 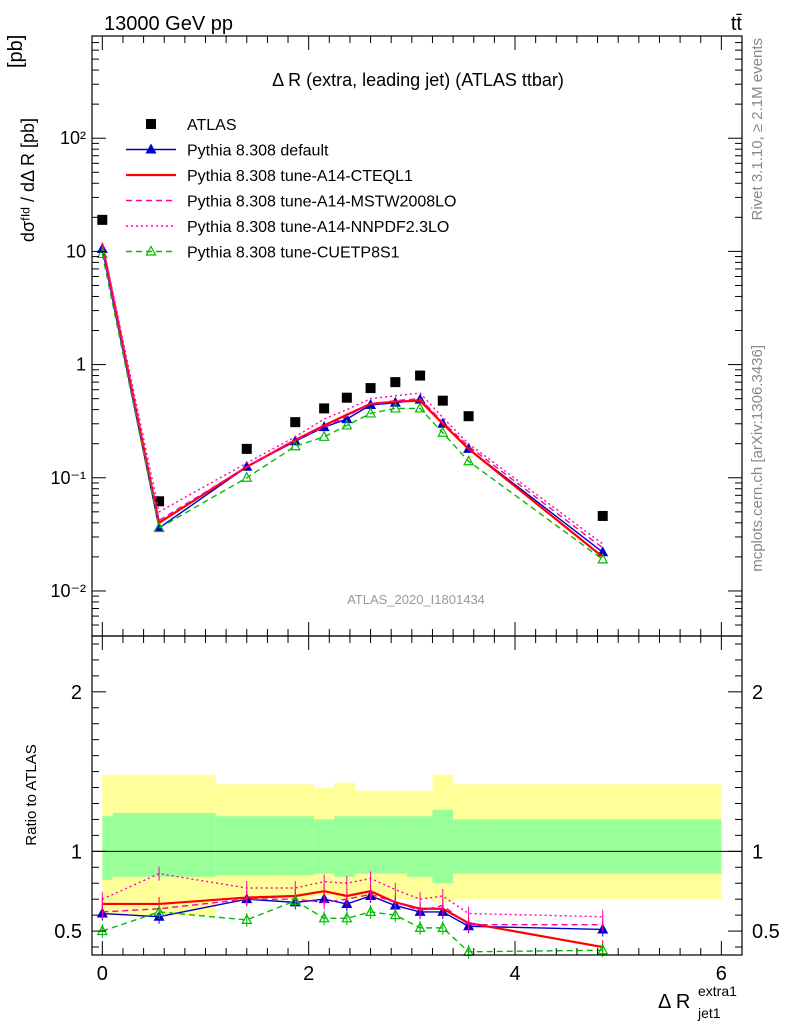 I want to click on ratio-plot, so click(x=352, y=912).